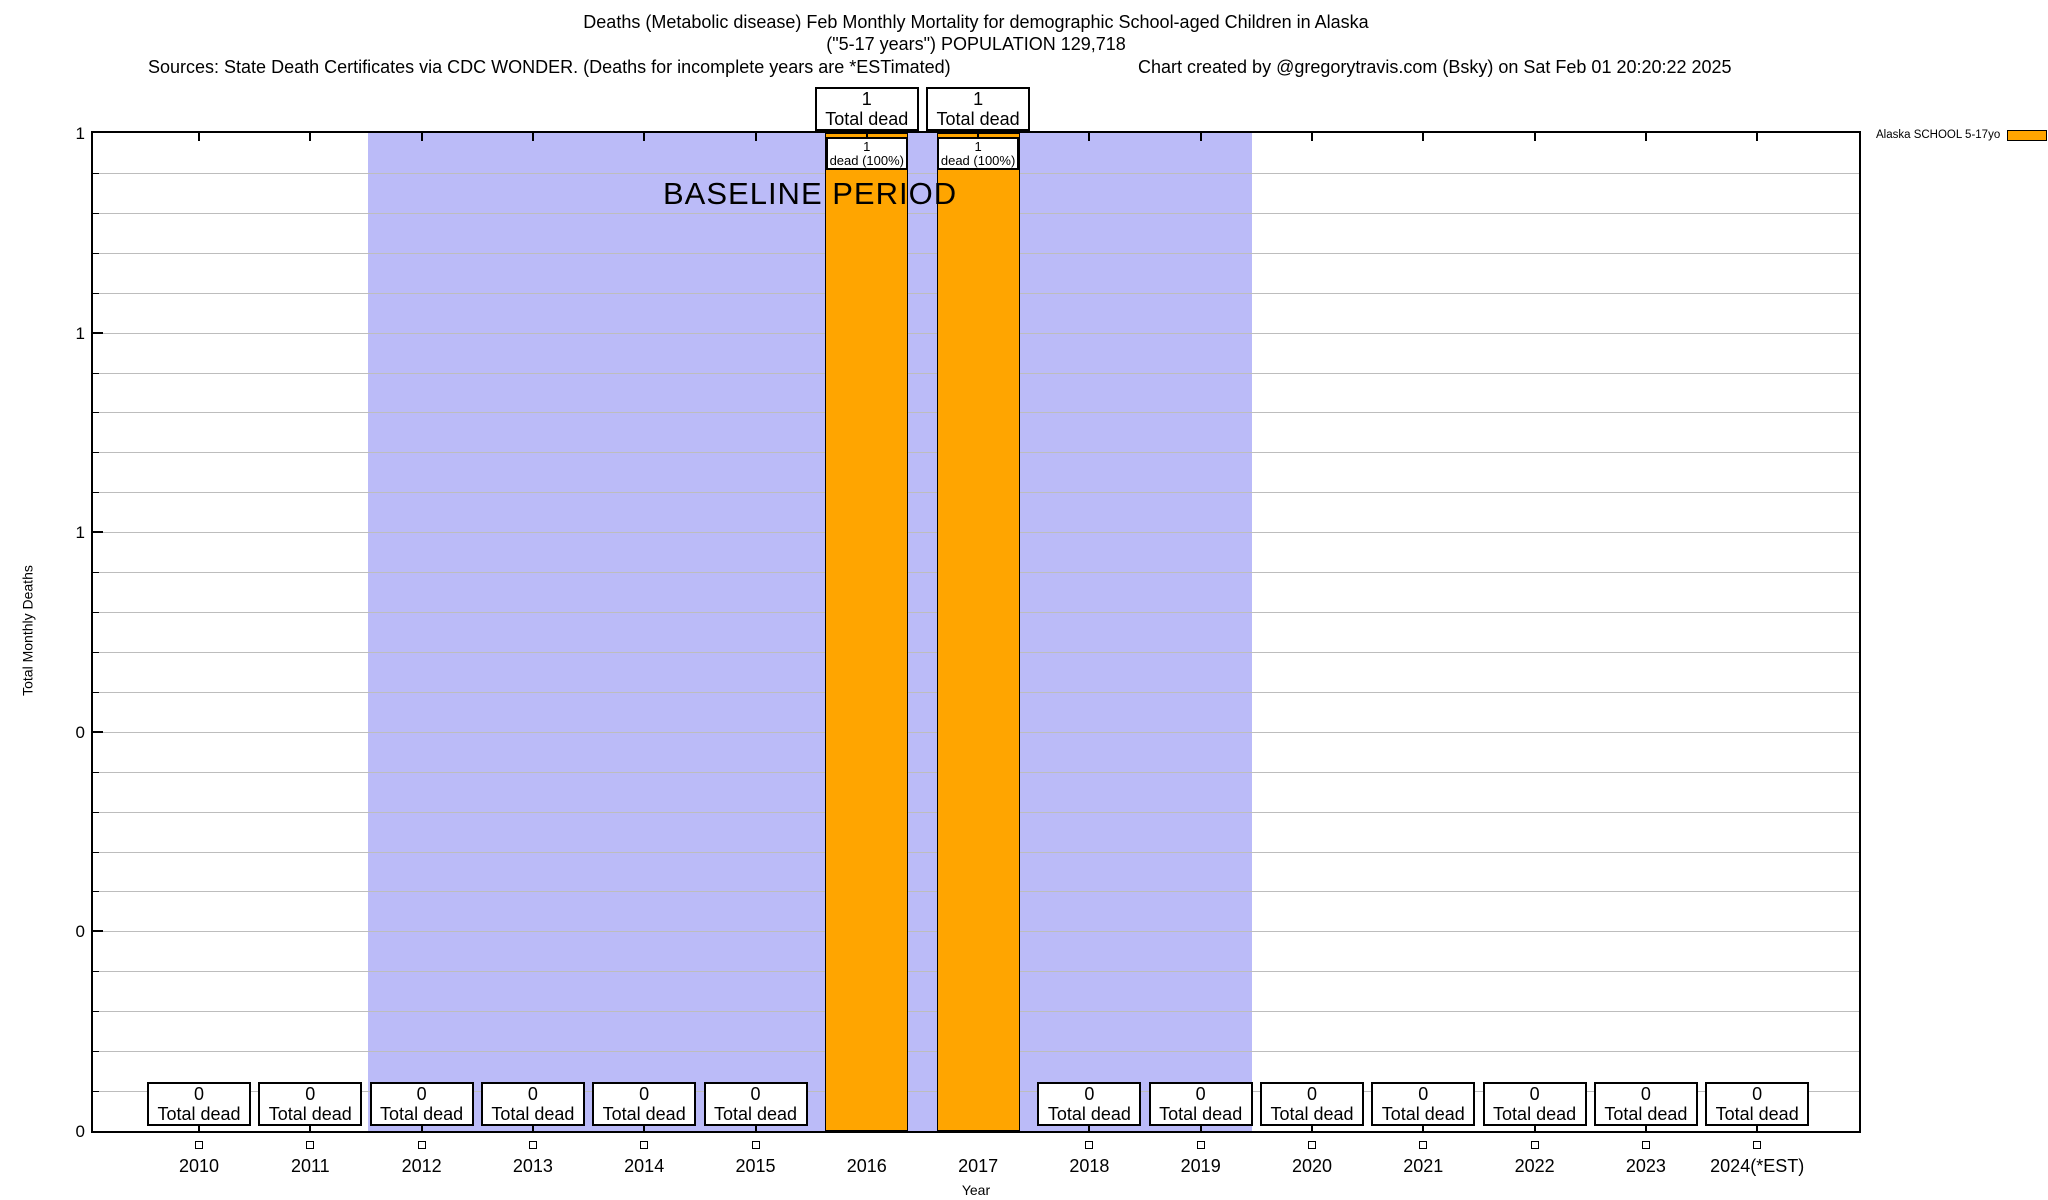 Image resolution: width=2048 pixels, height=1200 pixels. What do you see at coordinates (27, 630) in the screenshot?
I see `y-axis-title: Total Monthly Deaths` at bounding box center [27, 630].